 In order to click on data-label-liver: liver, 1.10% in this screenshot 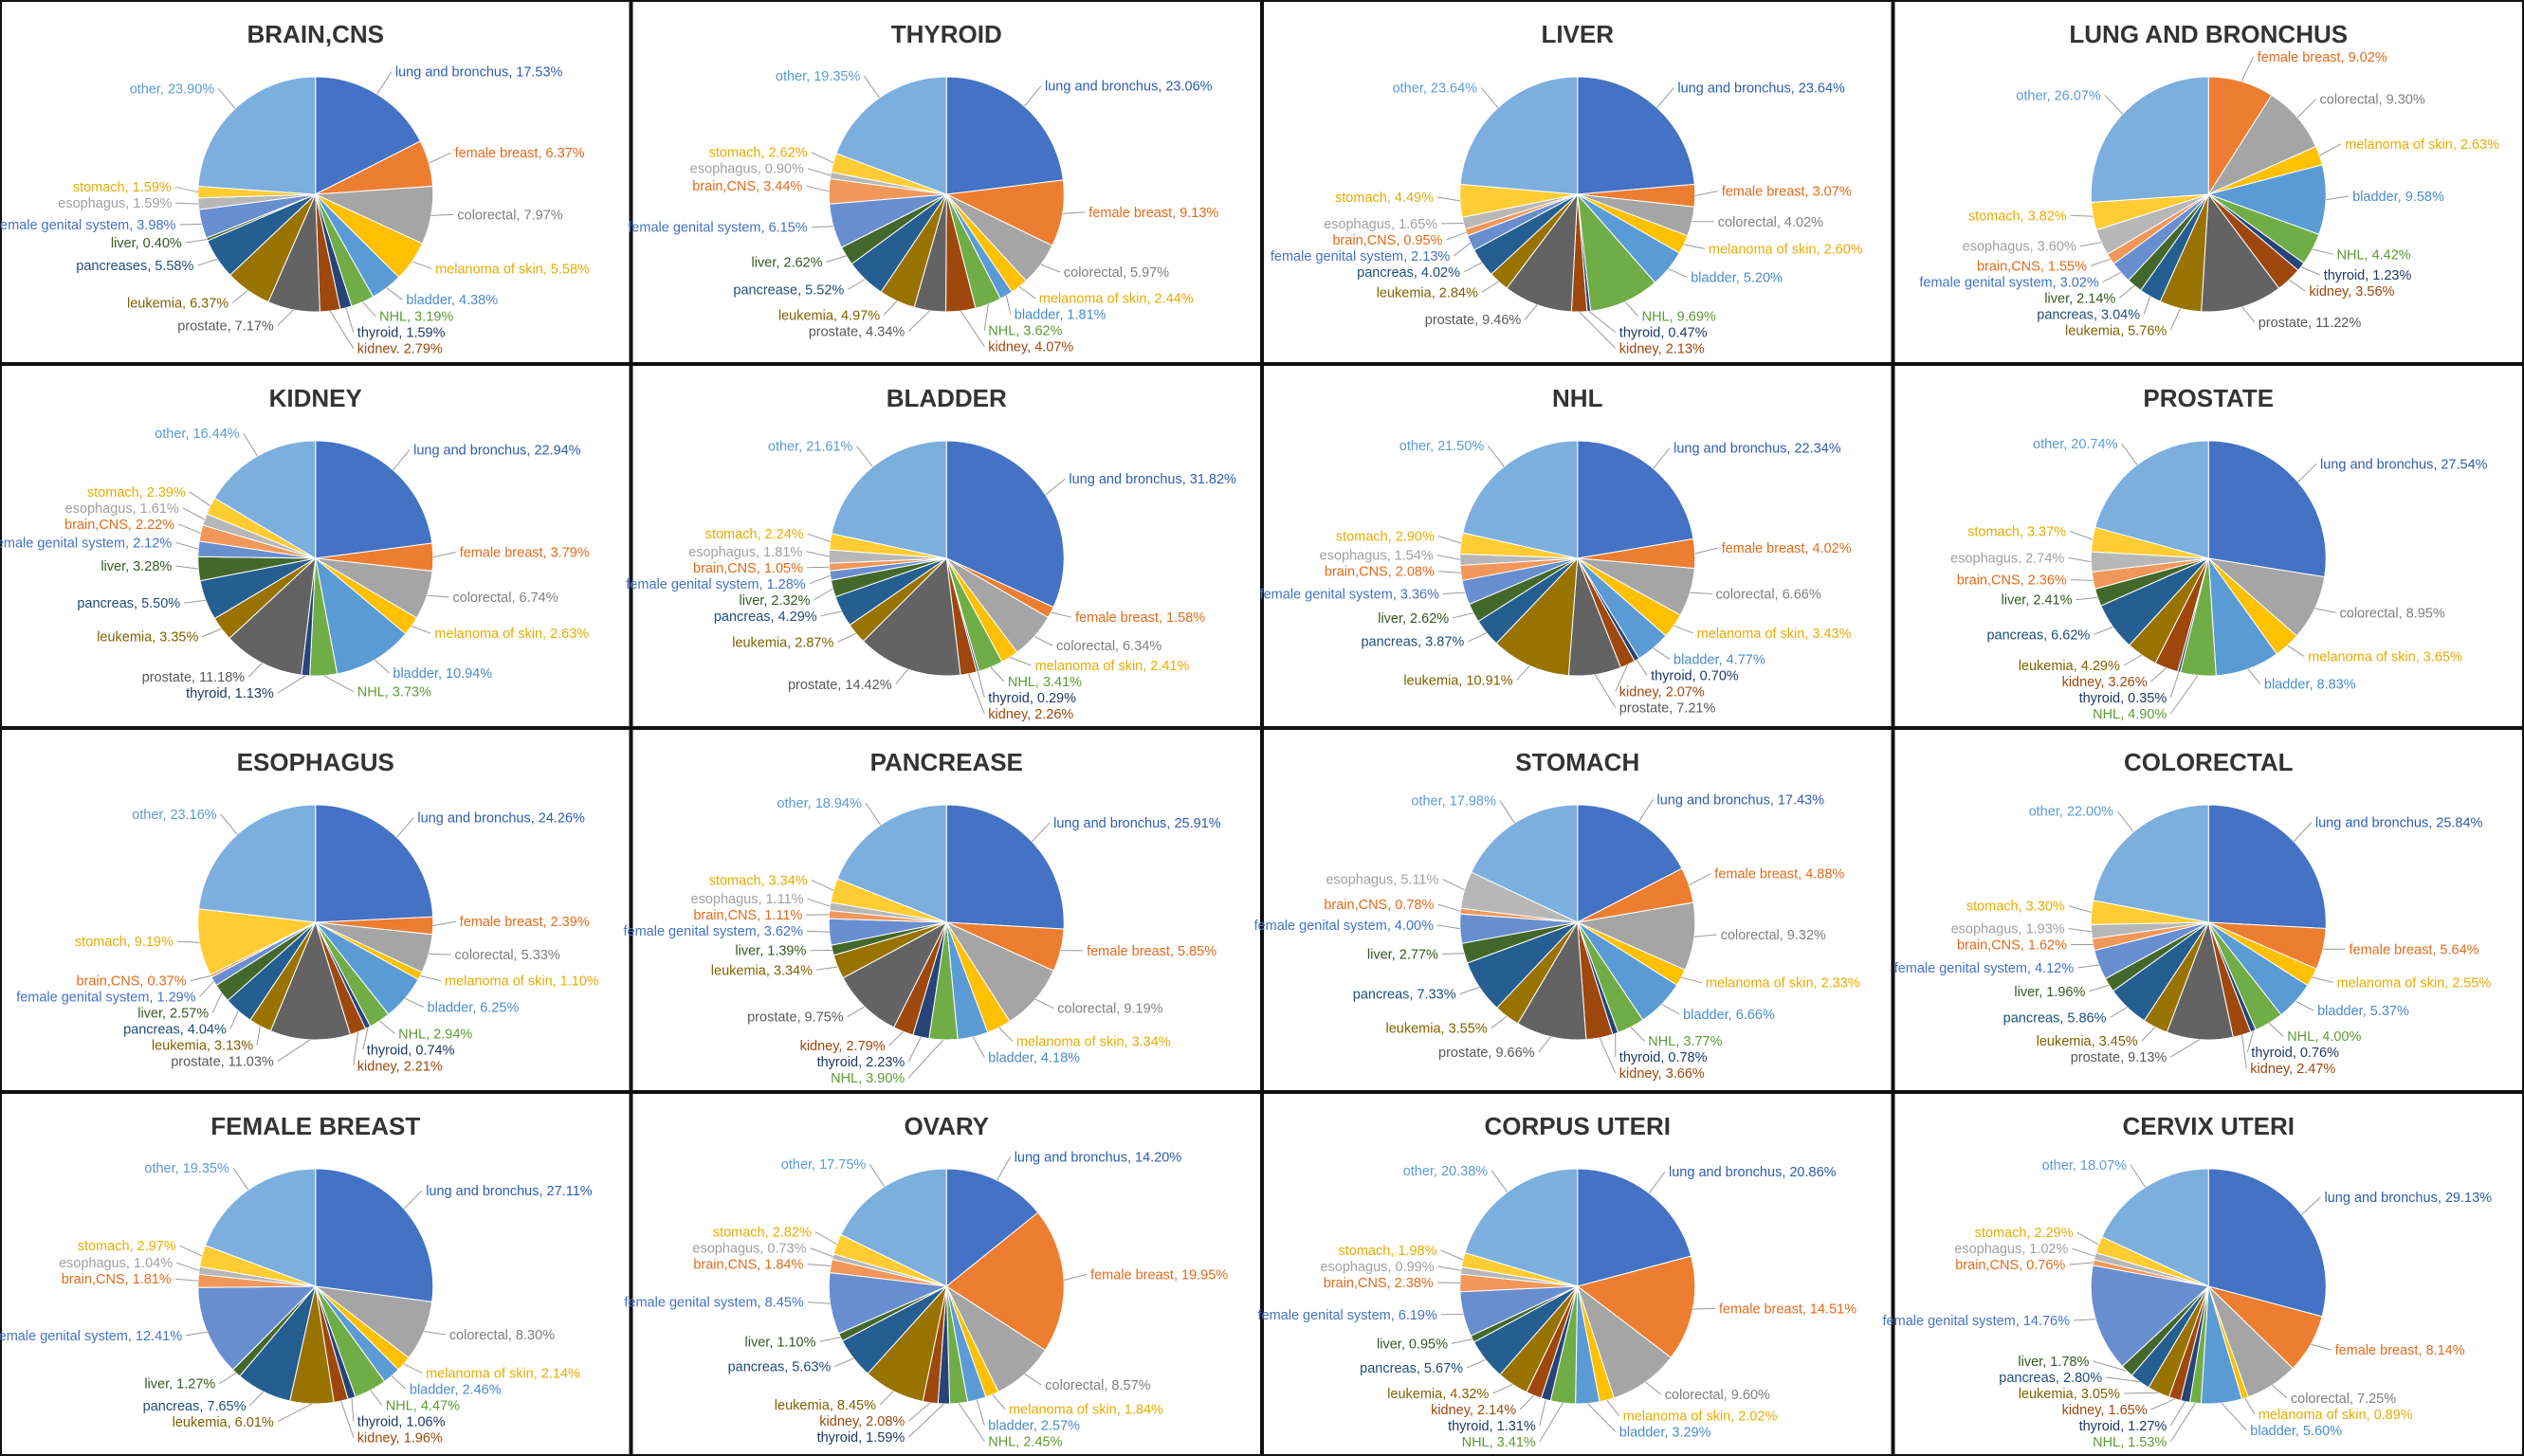, I will do `click(780, 1342)`.